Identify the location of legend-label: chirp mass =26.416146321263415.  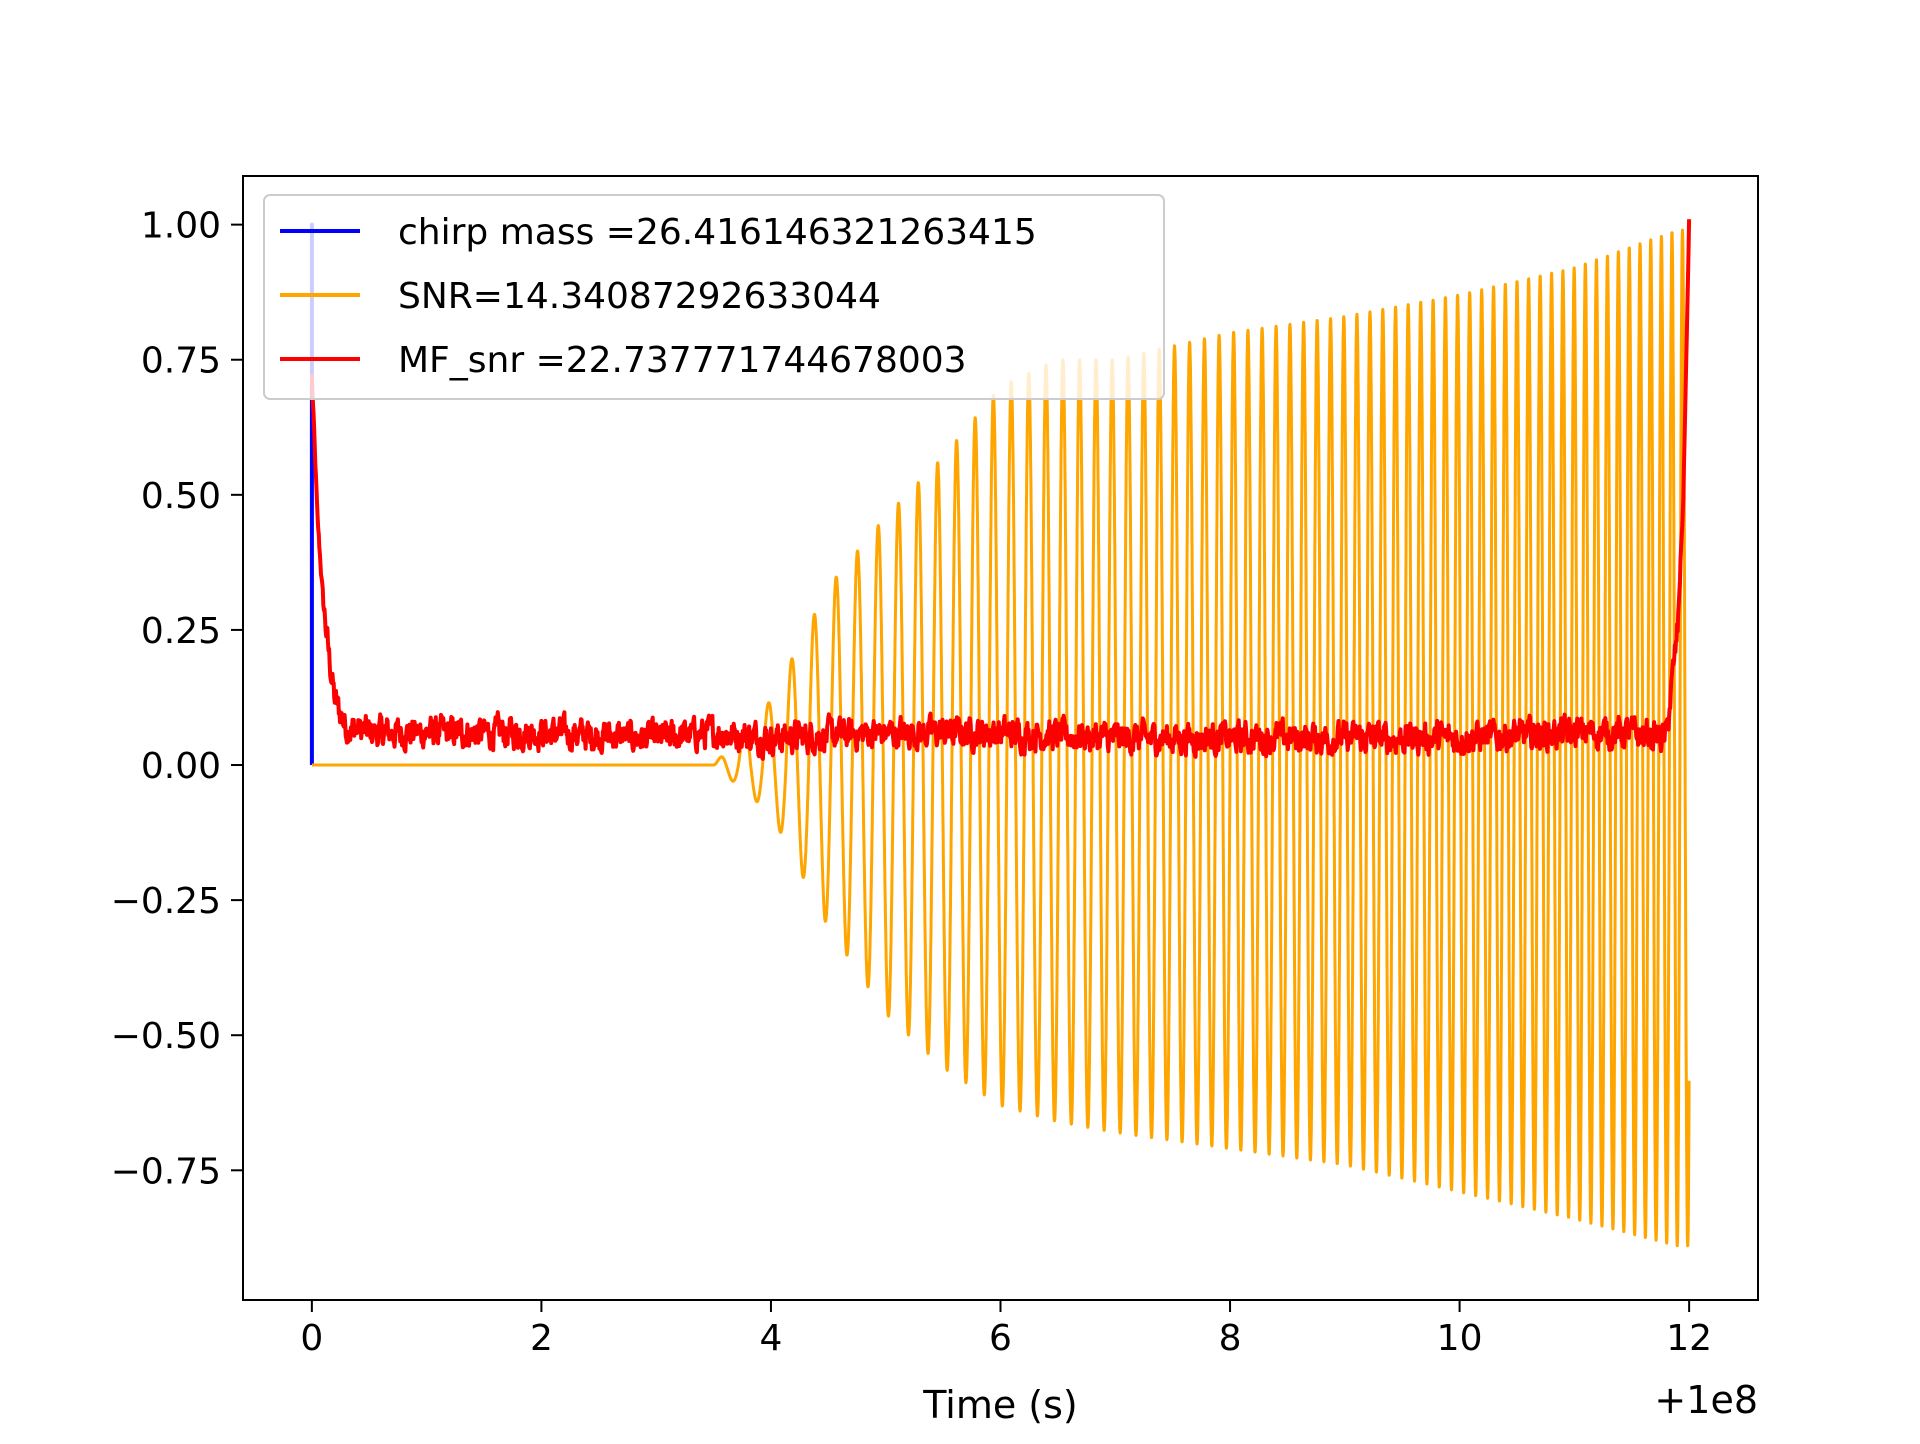
(717, 232).